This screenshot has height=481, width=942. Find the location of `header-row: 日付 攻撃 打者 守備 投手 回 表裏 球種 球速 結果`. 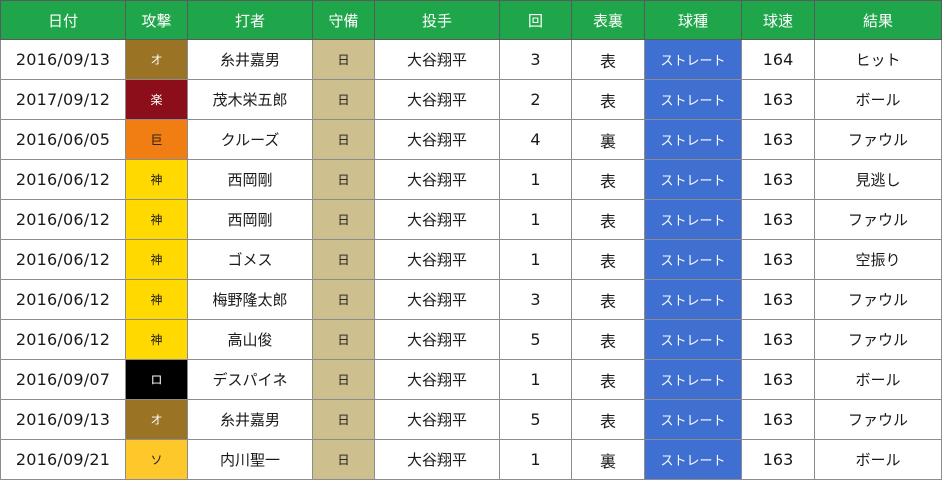

header-row: 日付 攻撃 打者 守備 投手 回 表裏 球種 球速 結果 is located at coordinates (471, 20).